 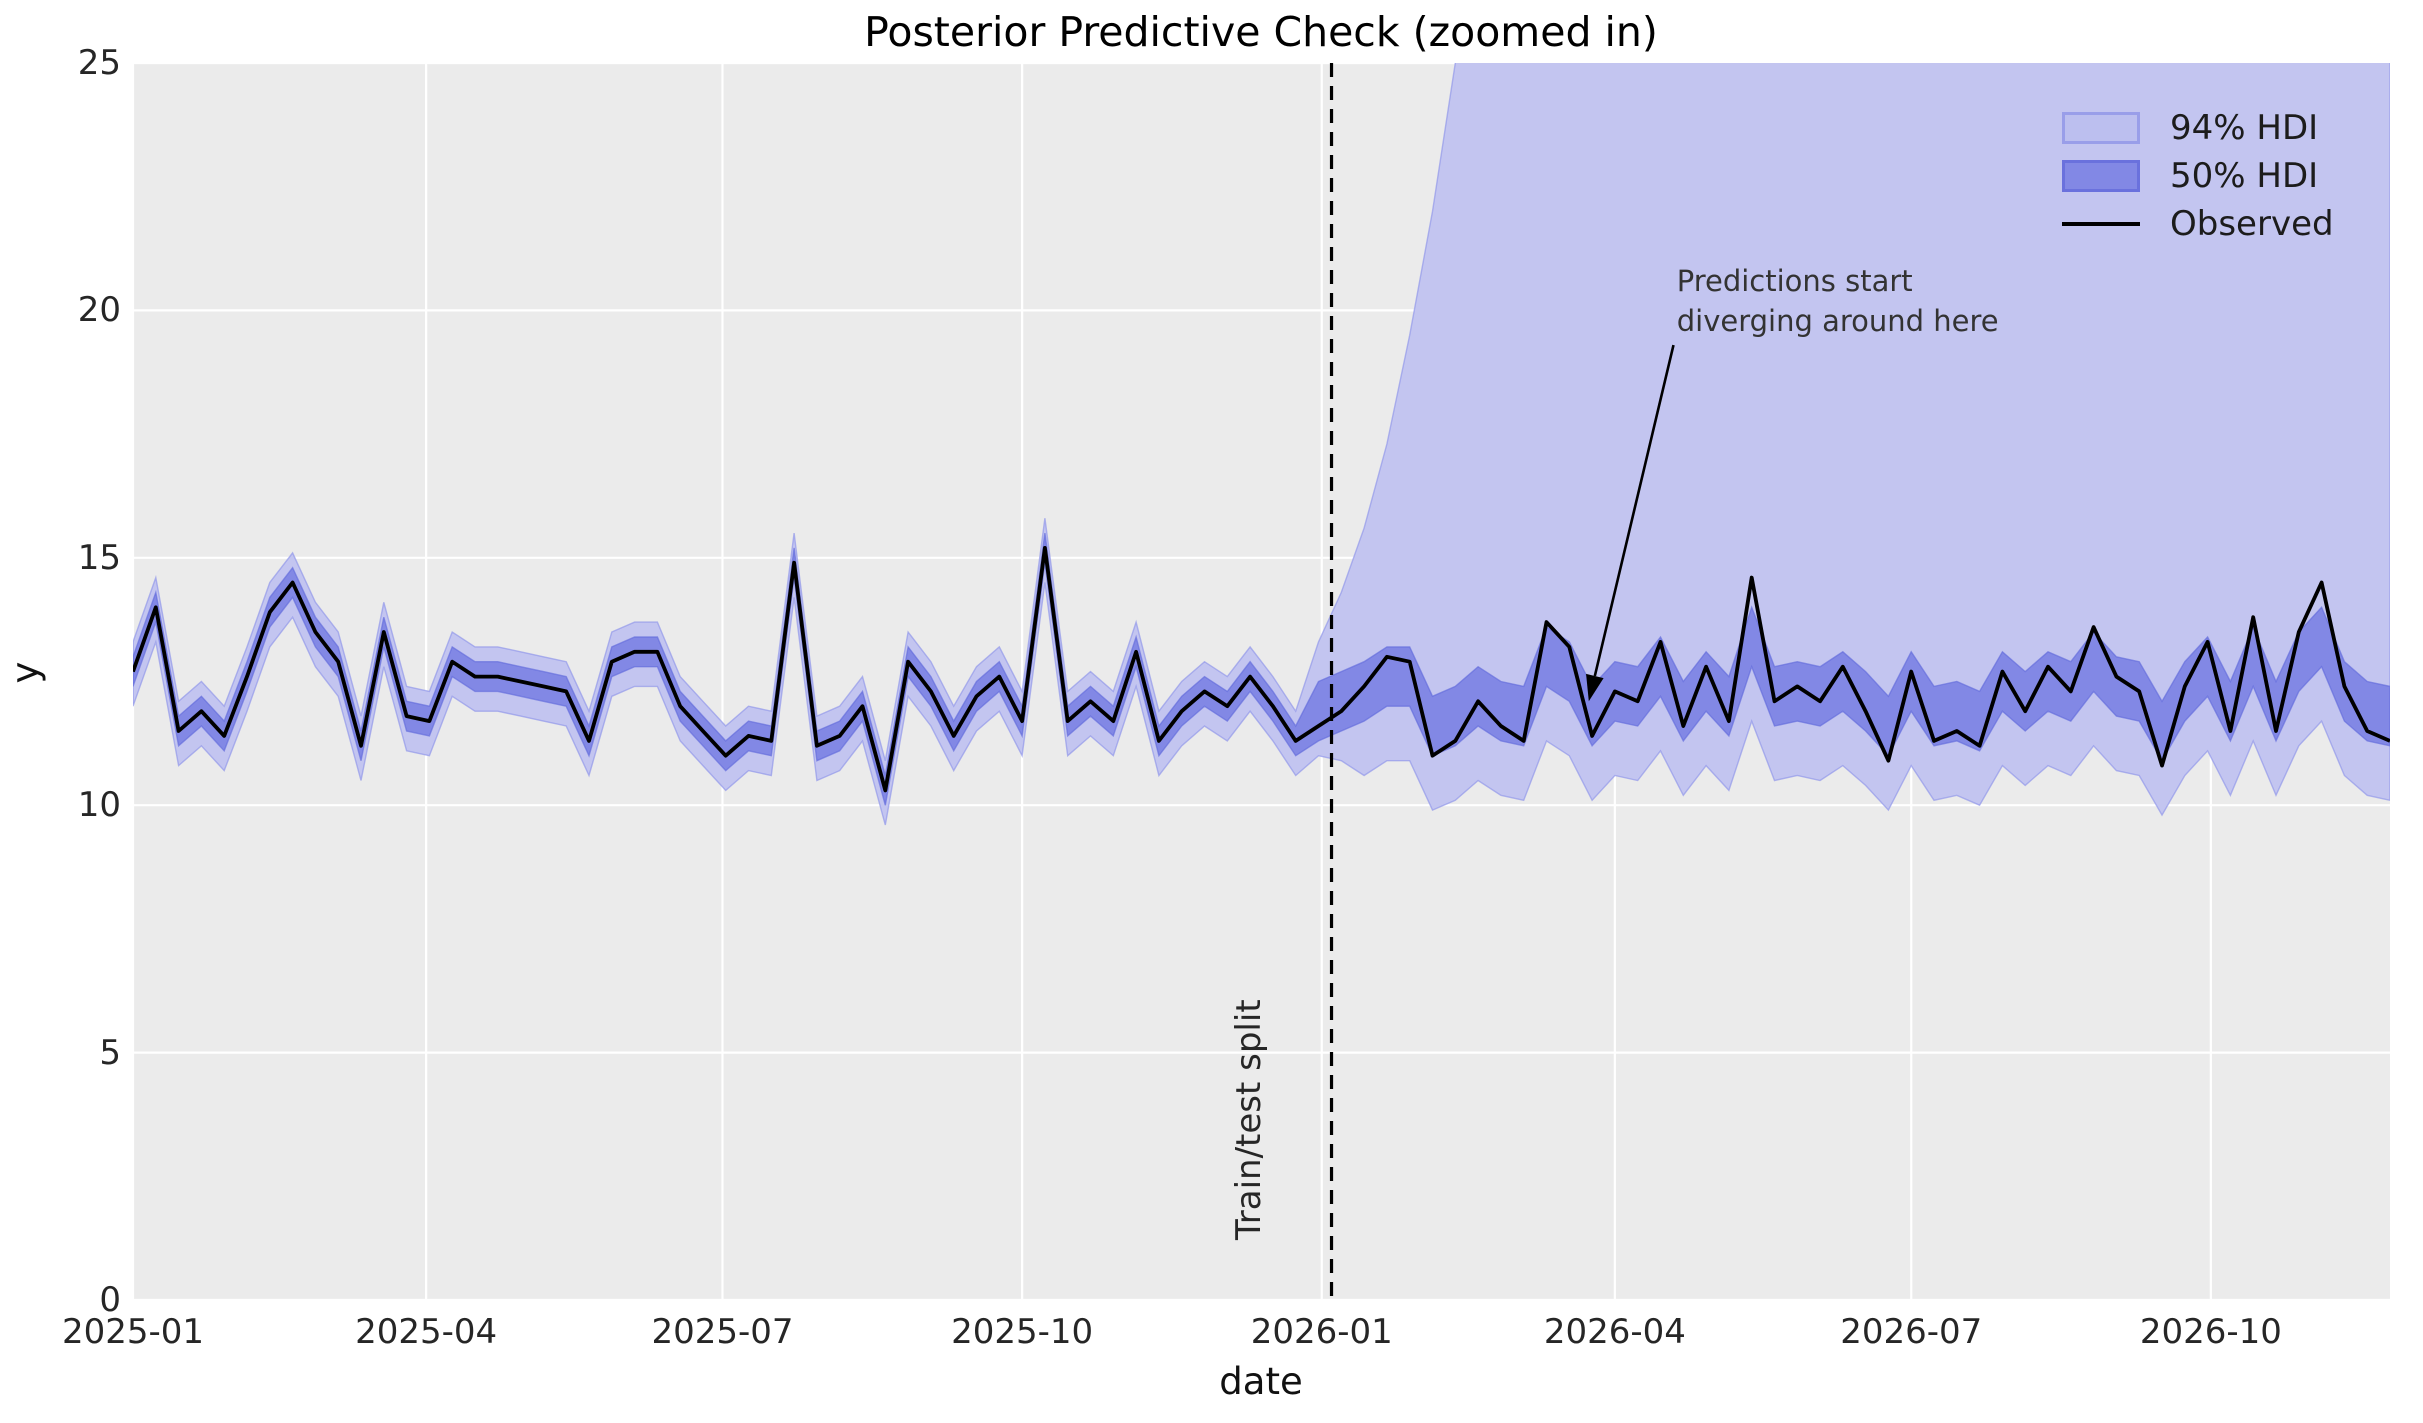 What do you see at coordinates (2244, 176) in the screenshot?
I see `legend-label: 50% HDI` at bounding box center [2244, 176].